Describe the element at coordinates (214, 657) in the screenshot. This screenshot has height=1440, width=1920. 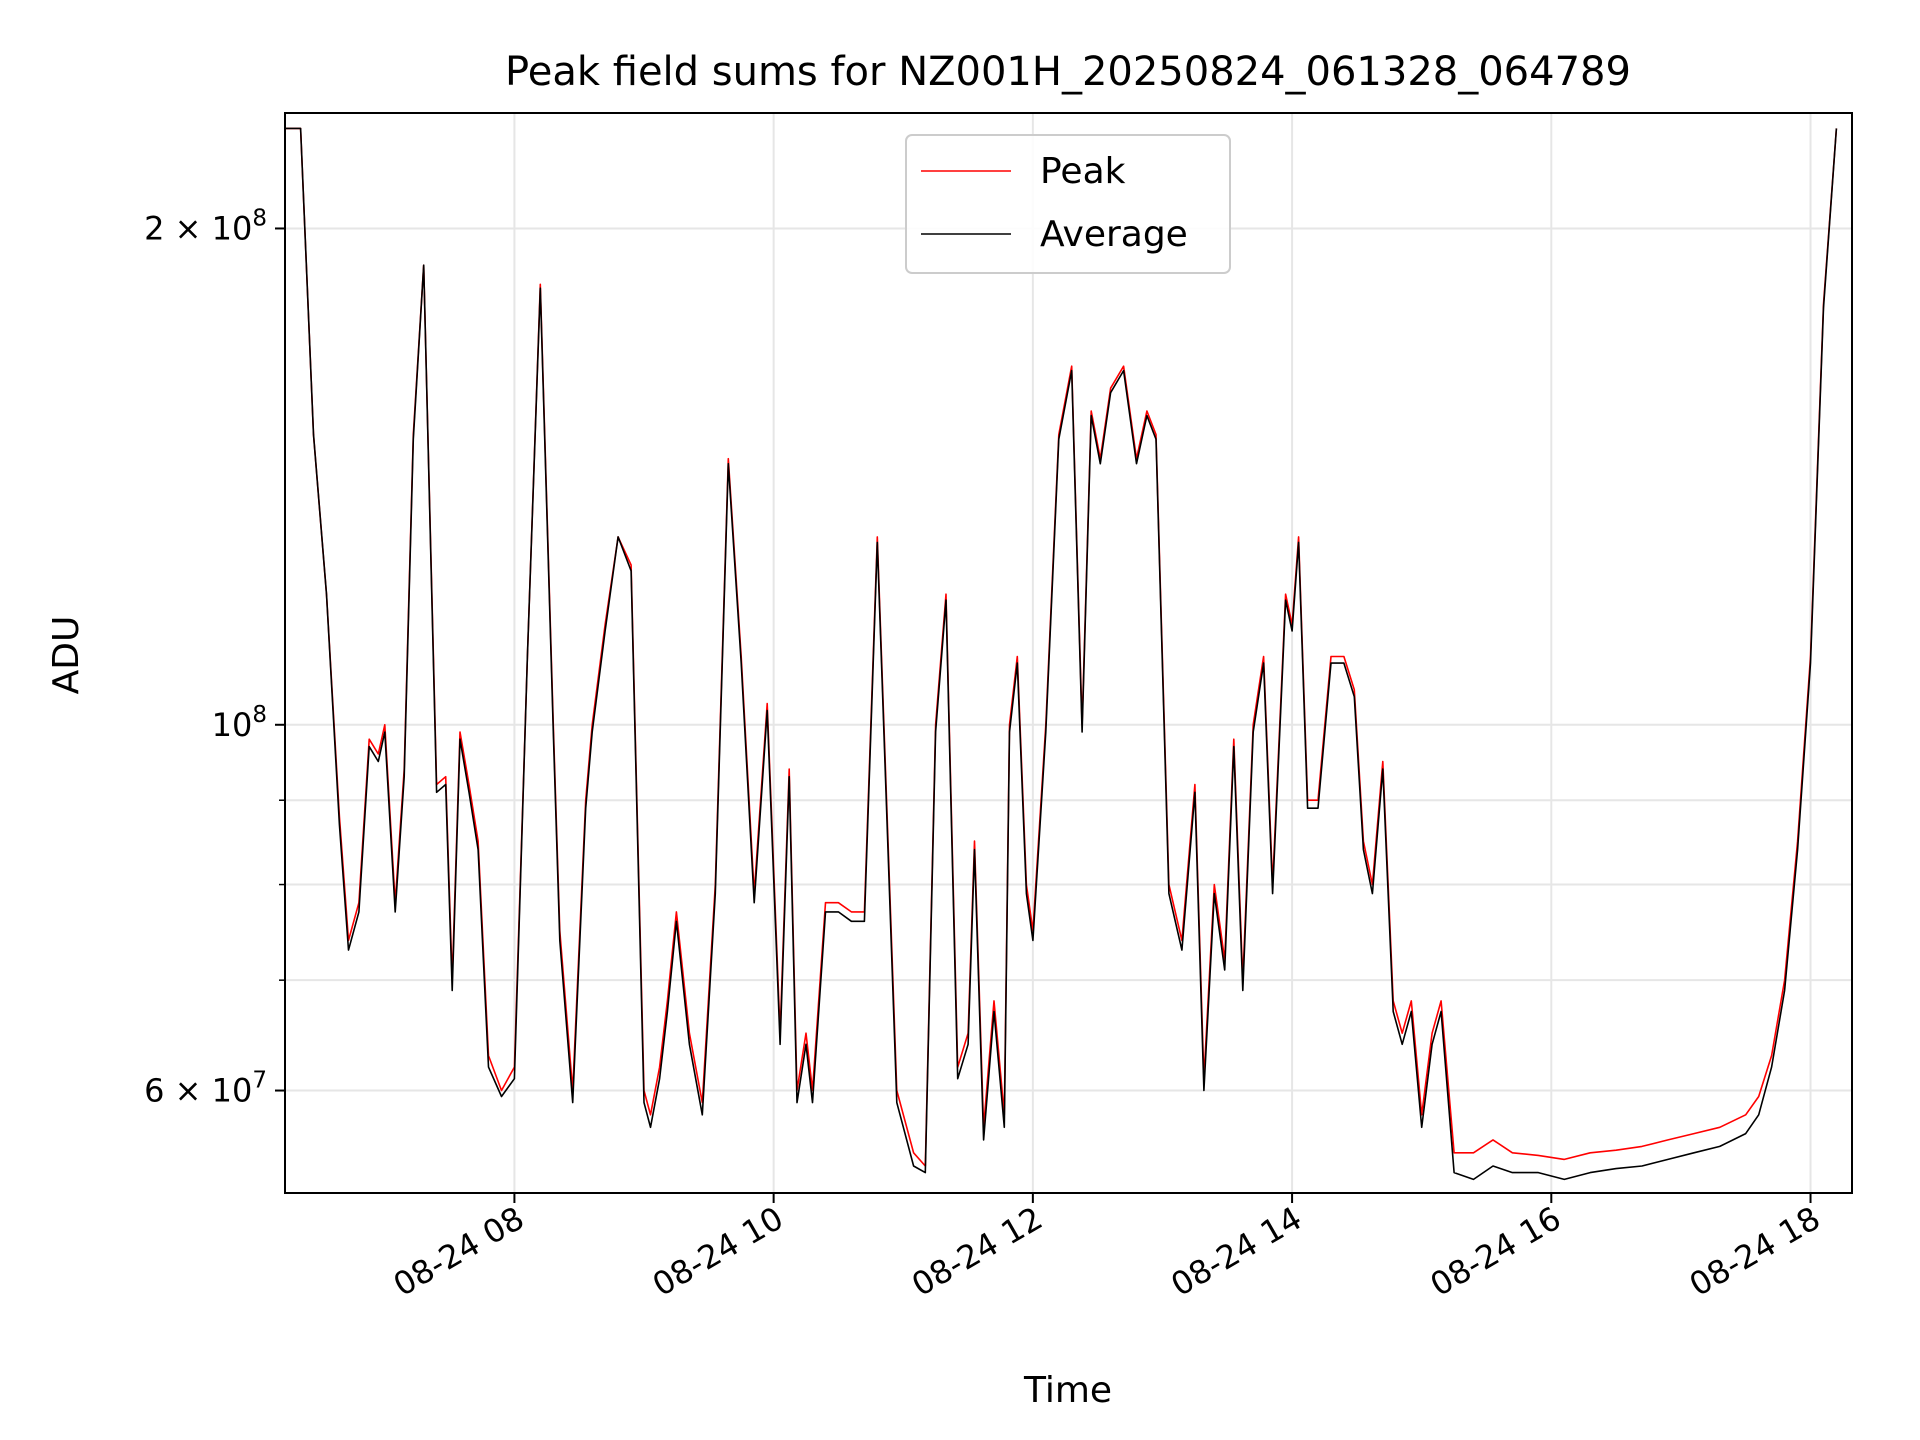
I see `y-axis-ticks: 6 × 107 108 2 × 108` at that location.